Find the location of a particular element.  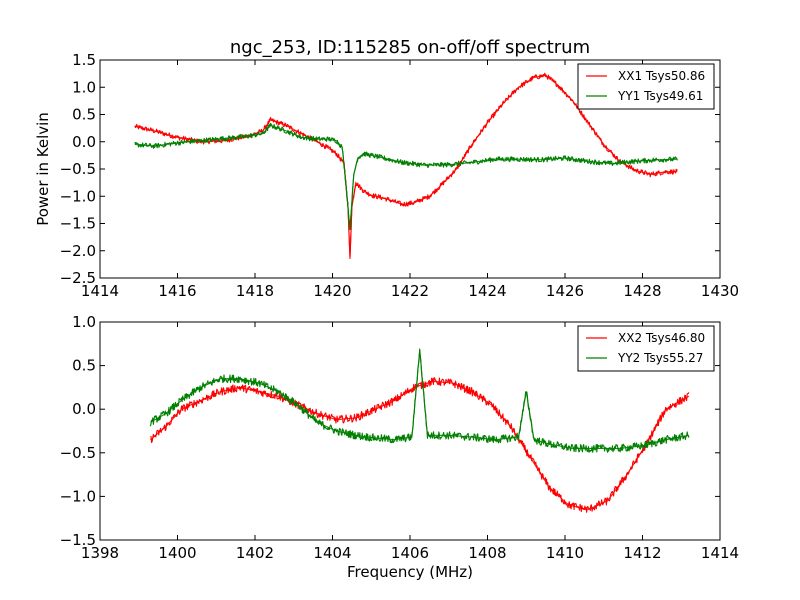

top-x-tick-label: 1426 is located at coordinates (565, 291).